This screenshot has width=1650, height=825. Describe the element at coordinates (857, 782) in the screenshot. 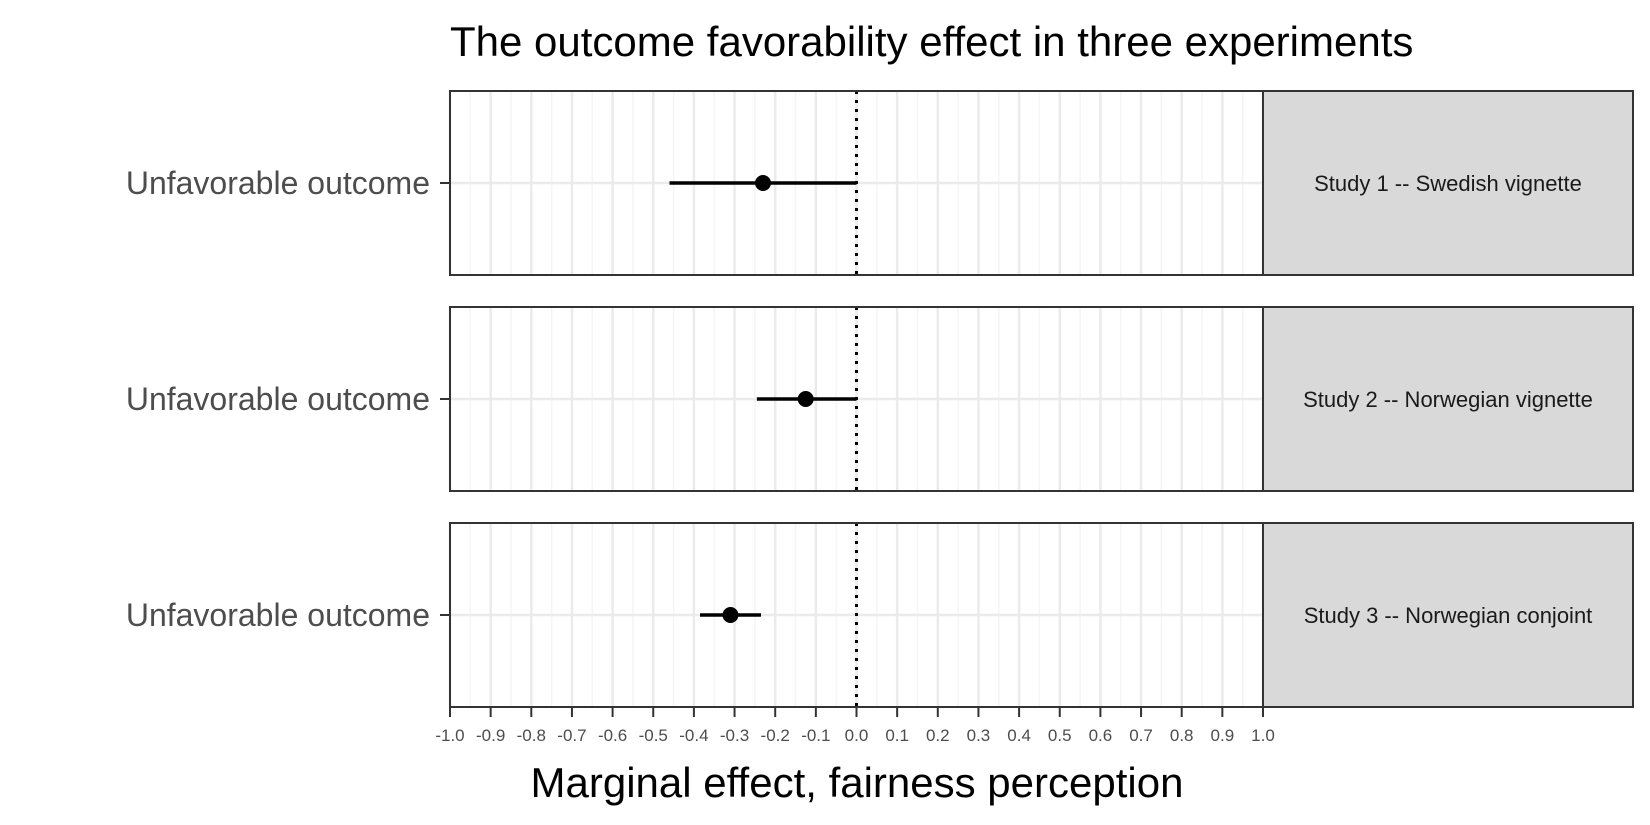

I see `x-axis-title: Marginal effect, fairness perception` at that location.